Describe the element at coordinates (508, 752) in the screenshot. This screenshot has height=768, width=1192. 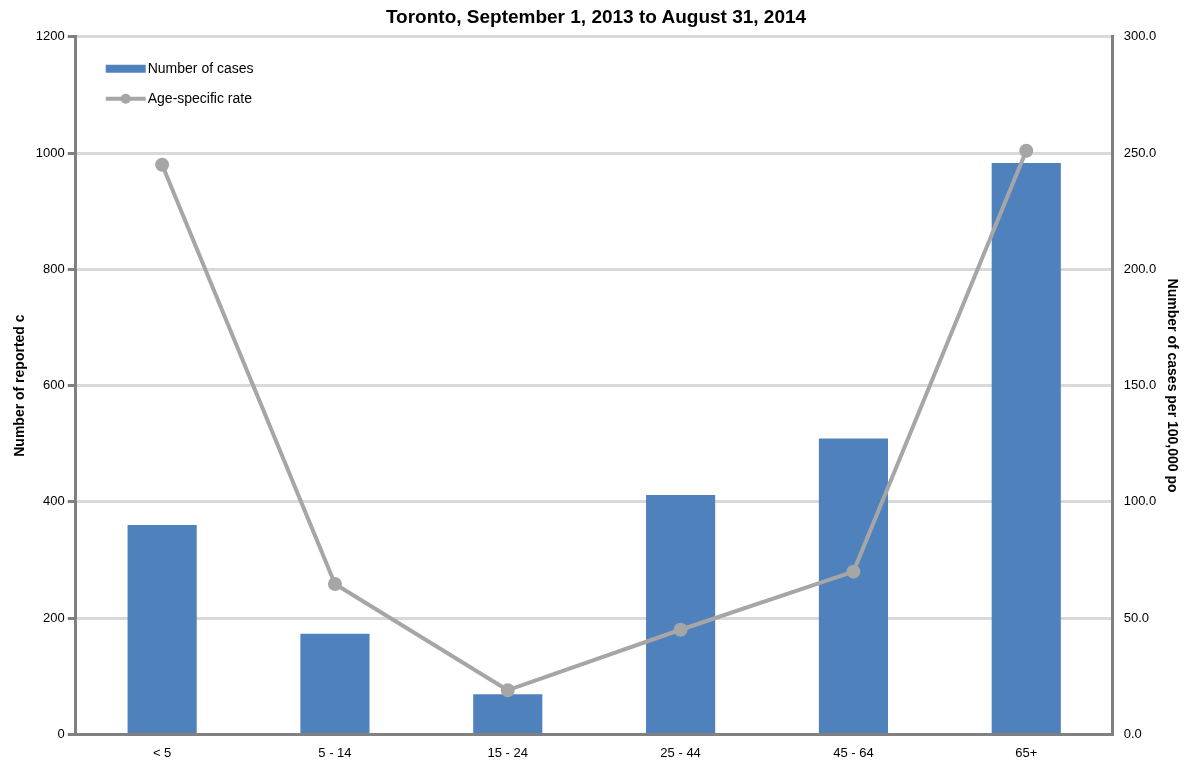
I see `x-tick-label: 15 - 24` at that location.